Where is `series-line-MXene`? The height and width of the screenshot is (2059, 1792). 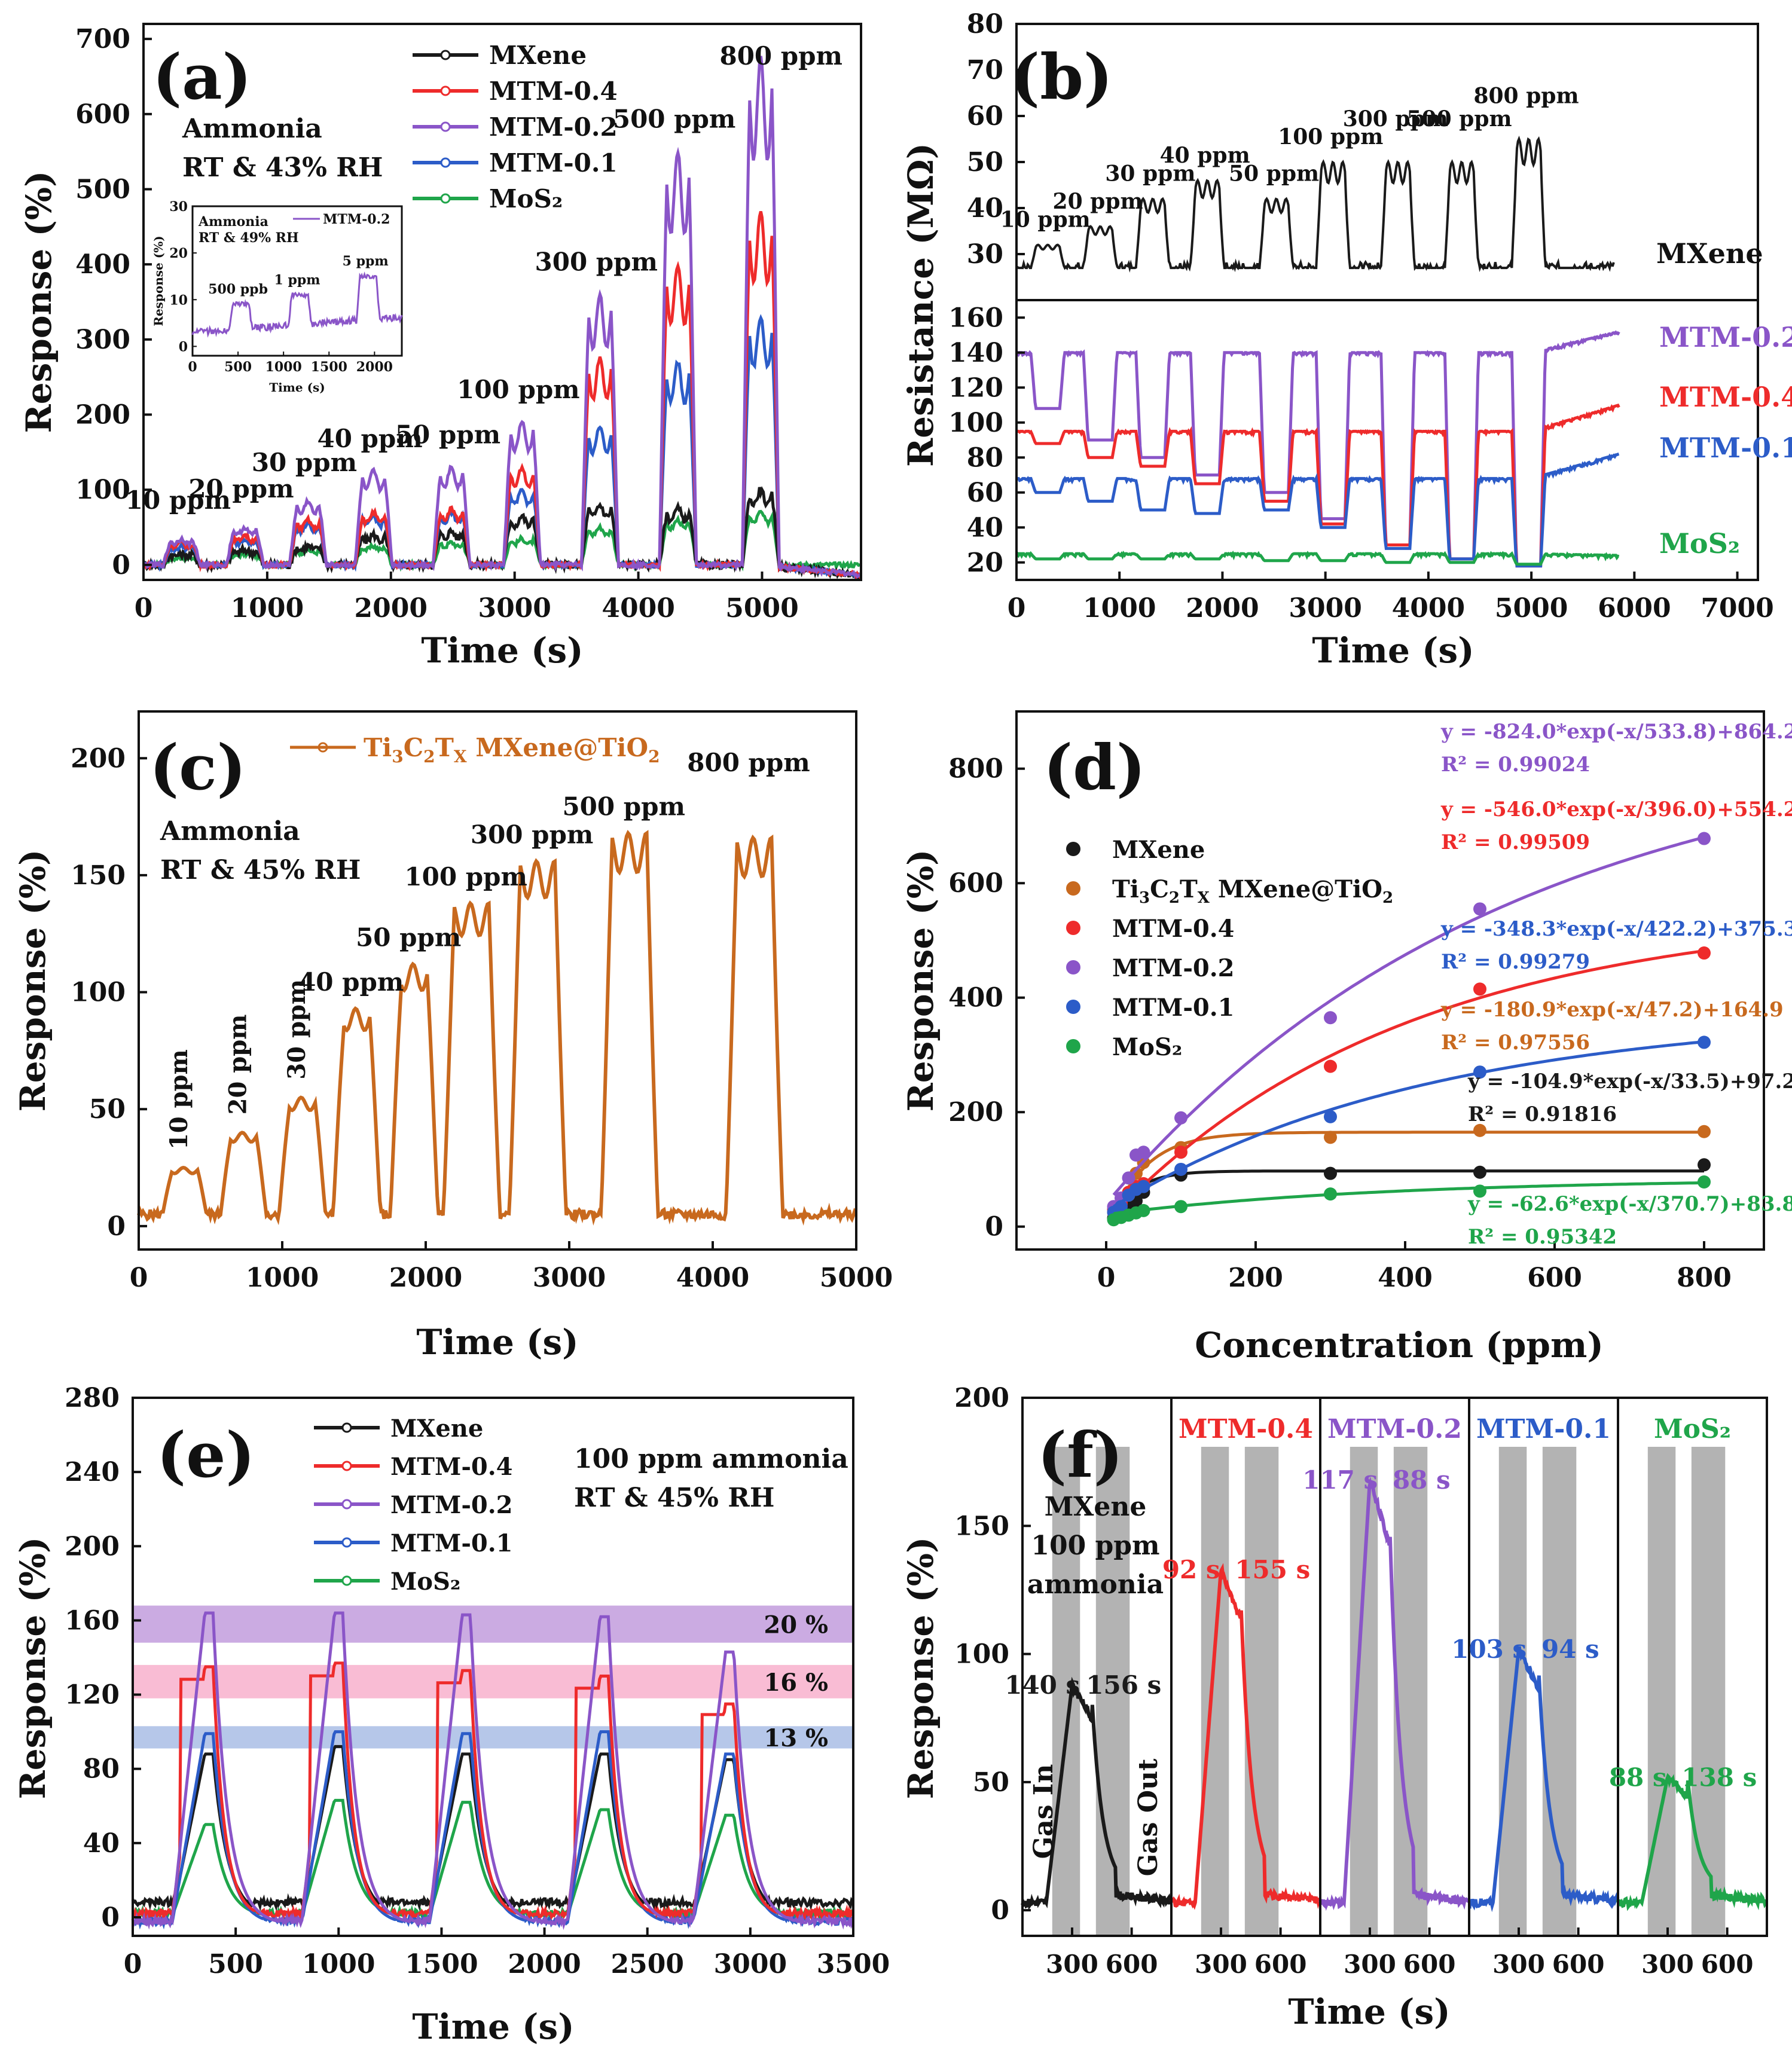 series-line-MXene is located at coordinates (1315, 204).